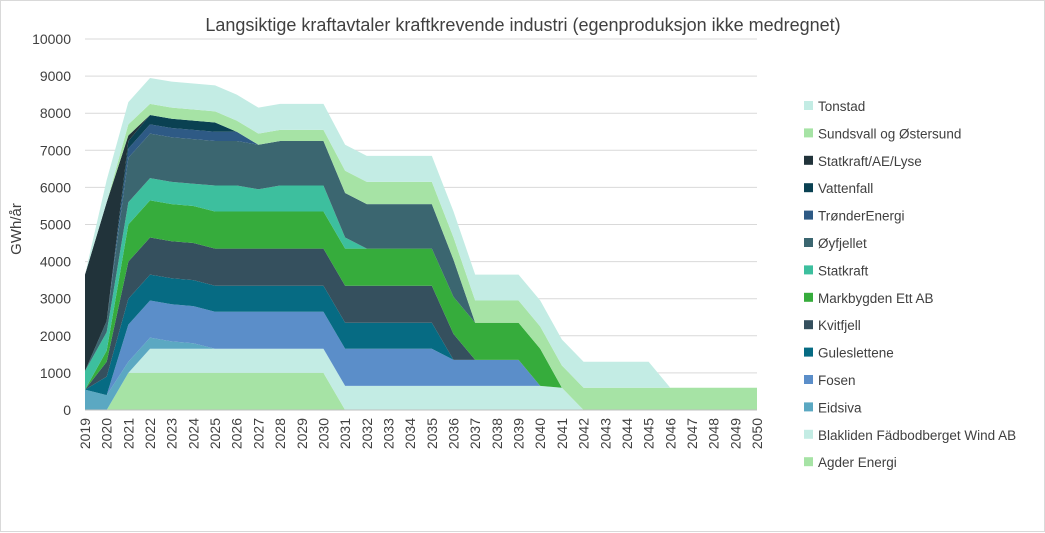 This screenshot has height=533, width=1045. What do you see at coordinates (735, 433) in the screenshot?
I see `x-tick-label: 2049` at bounding box center [735, 433].